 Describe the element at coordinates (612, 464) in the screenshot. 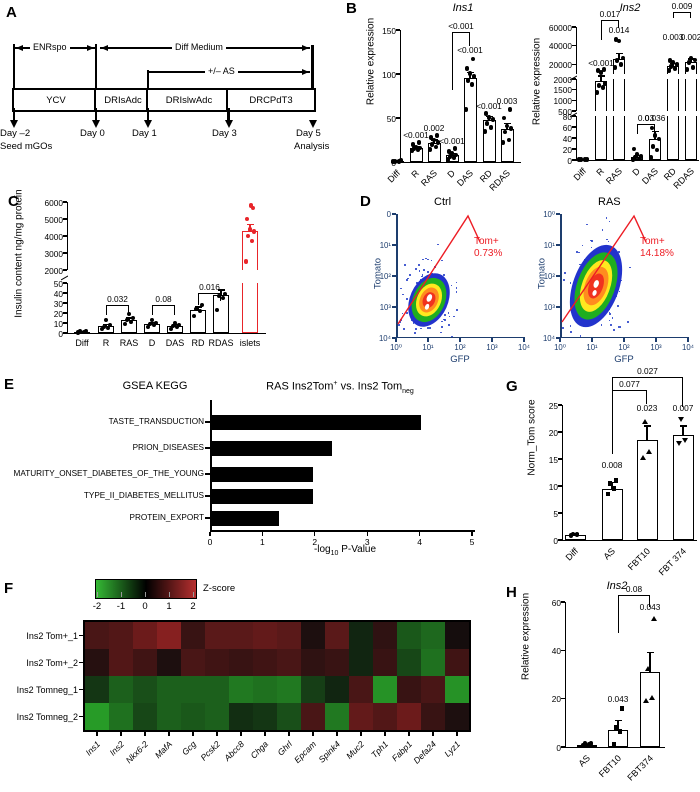

I see `p-value-label: 0.008` at that location.